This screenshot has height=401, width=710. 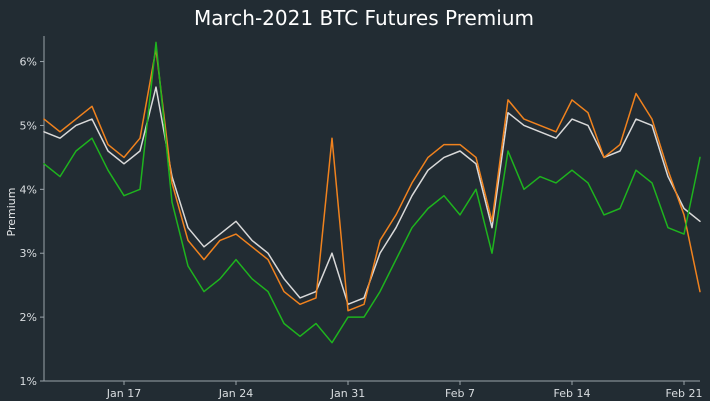 I want to click on y-tick-label: 1%, so click(x=28, y=381).